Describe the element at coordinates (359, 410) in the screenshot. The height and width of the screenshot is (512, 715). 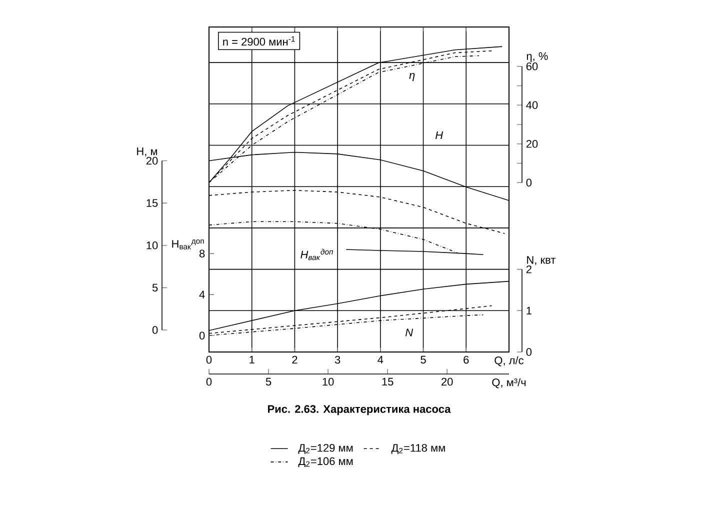
I see `text: Рис. 2.63. Характеристика насоса` at that location.